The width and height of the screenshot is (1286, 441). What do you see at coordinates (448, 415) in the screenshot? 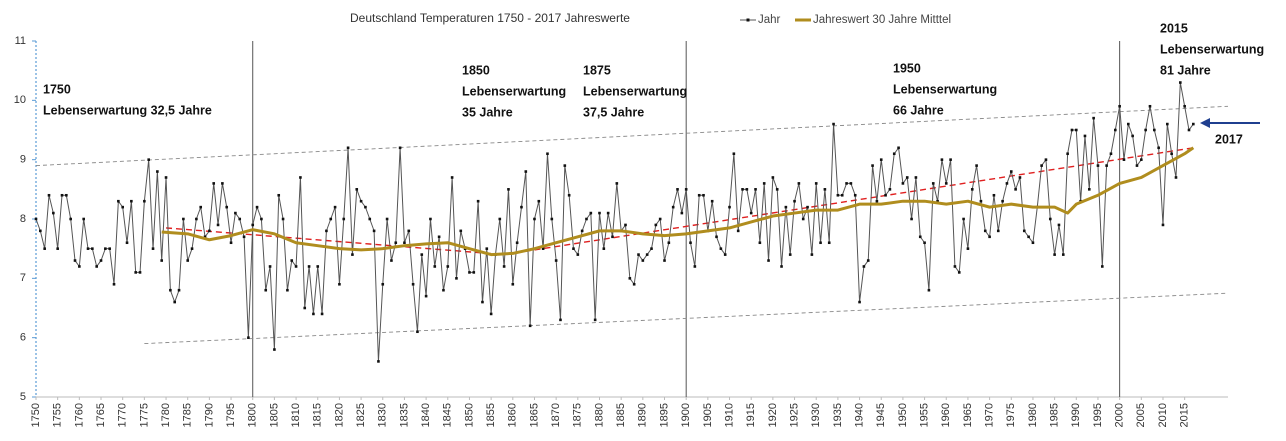
I see `x-tick-label: 1845` at bounding box center [448, 415].